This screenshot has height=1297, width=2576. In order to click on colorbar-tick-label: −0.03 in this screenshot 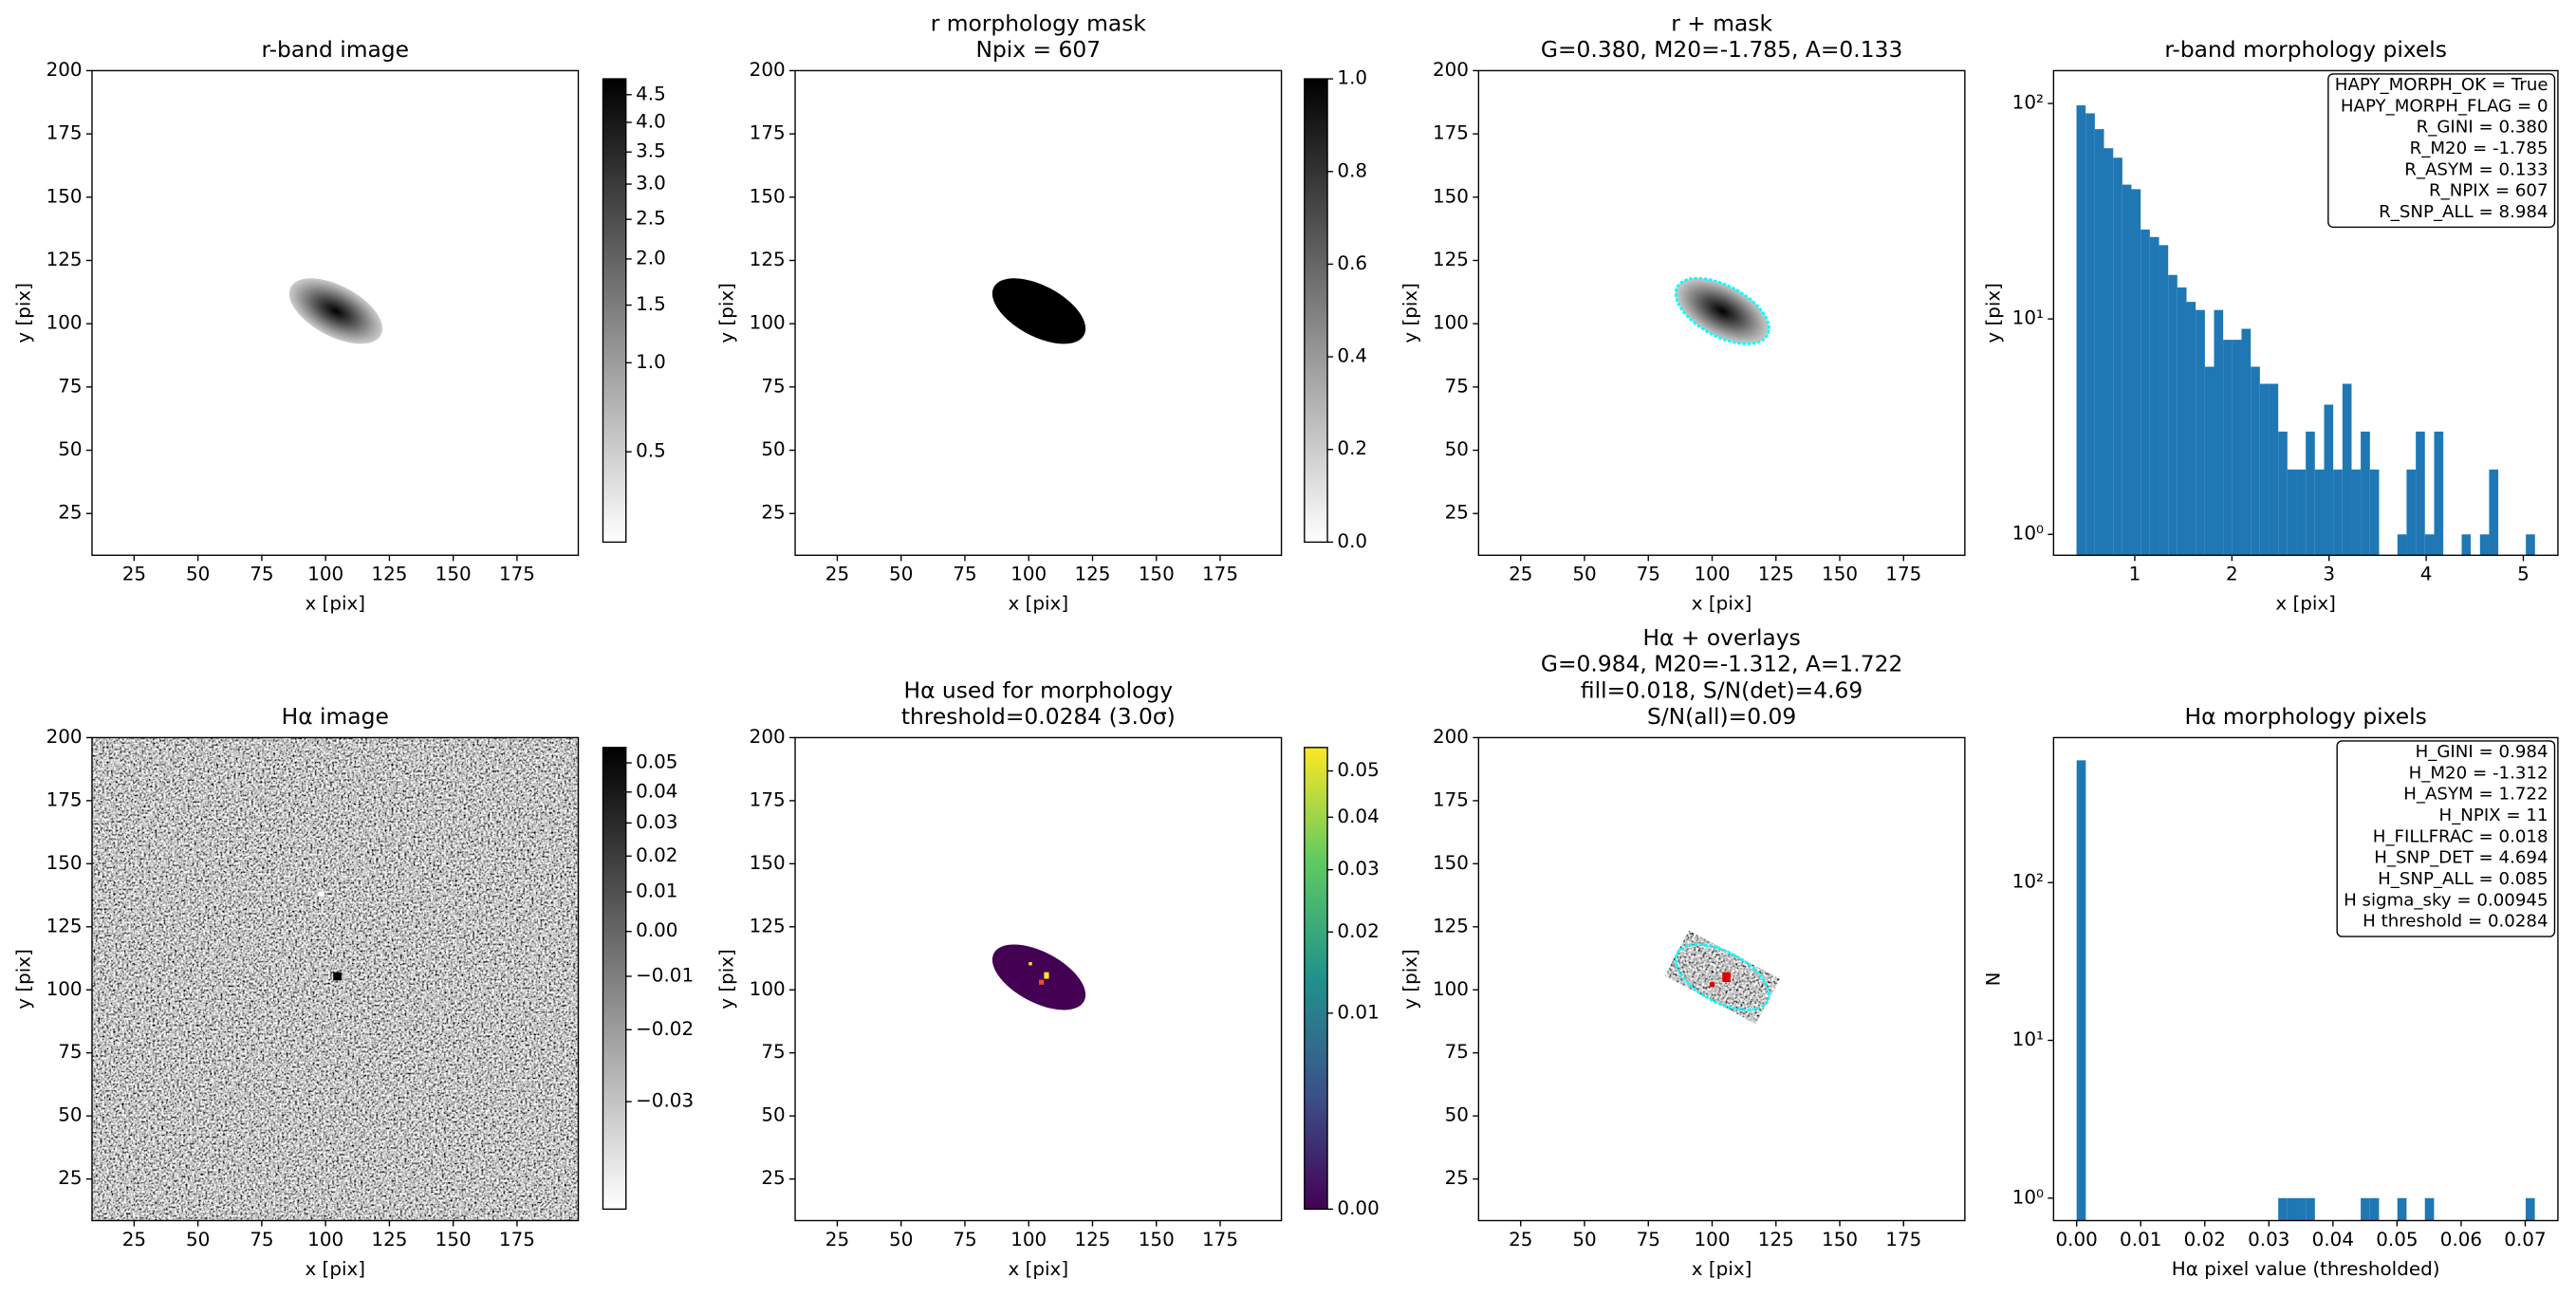, I will do `click(665, 1101)`.